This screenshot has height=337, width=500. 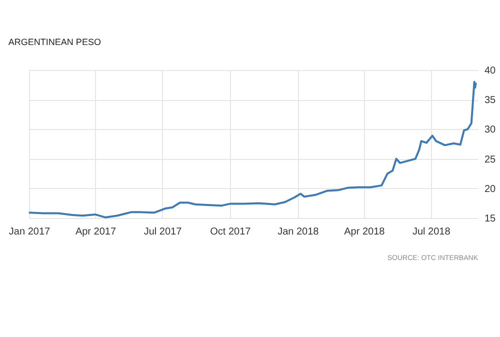 What do you see at coordinates (163, 232) in the screenshot?
I see `x-tick-label: Jul 2017` at bounding box center [163, 232].